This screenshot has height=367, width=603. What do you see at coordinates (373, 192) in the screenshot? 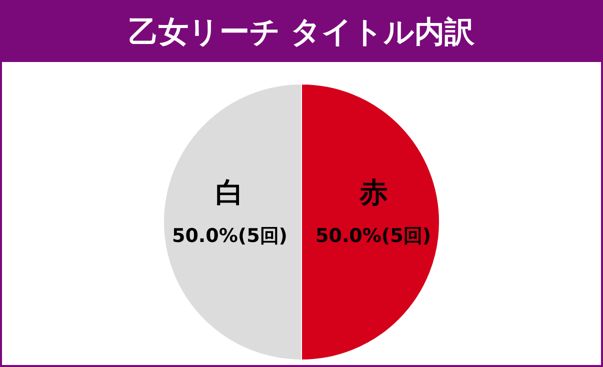
I see `slice-label: 赤` at bounding box center [373, 192].